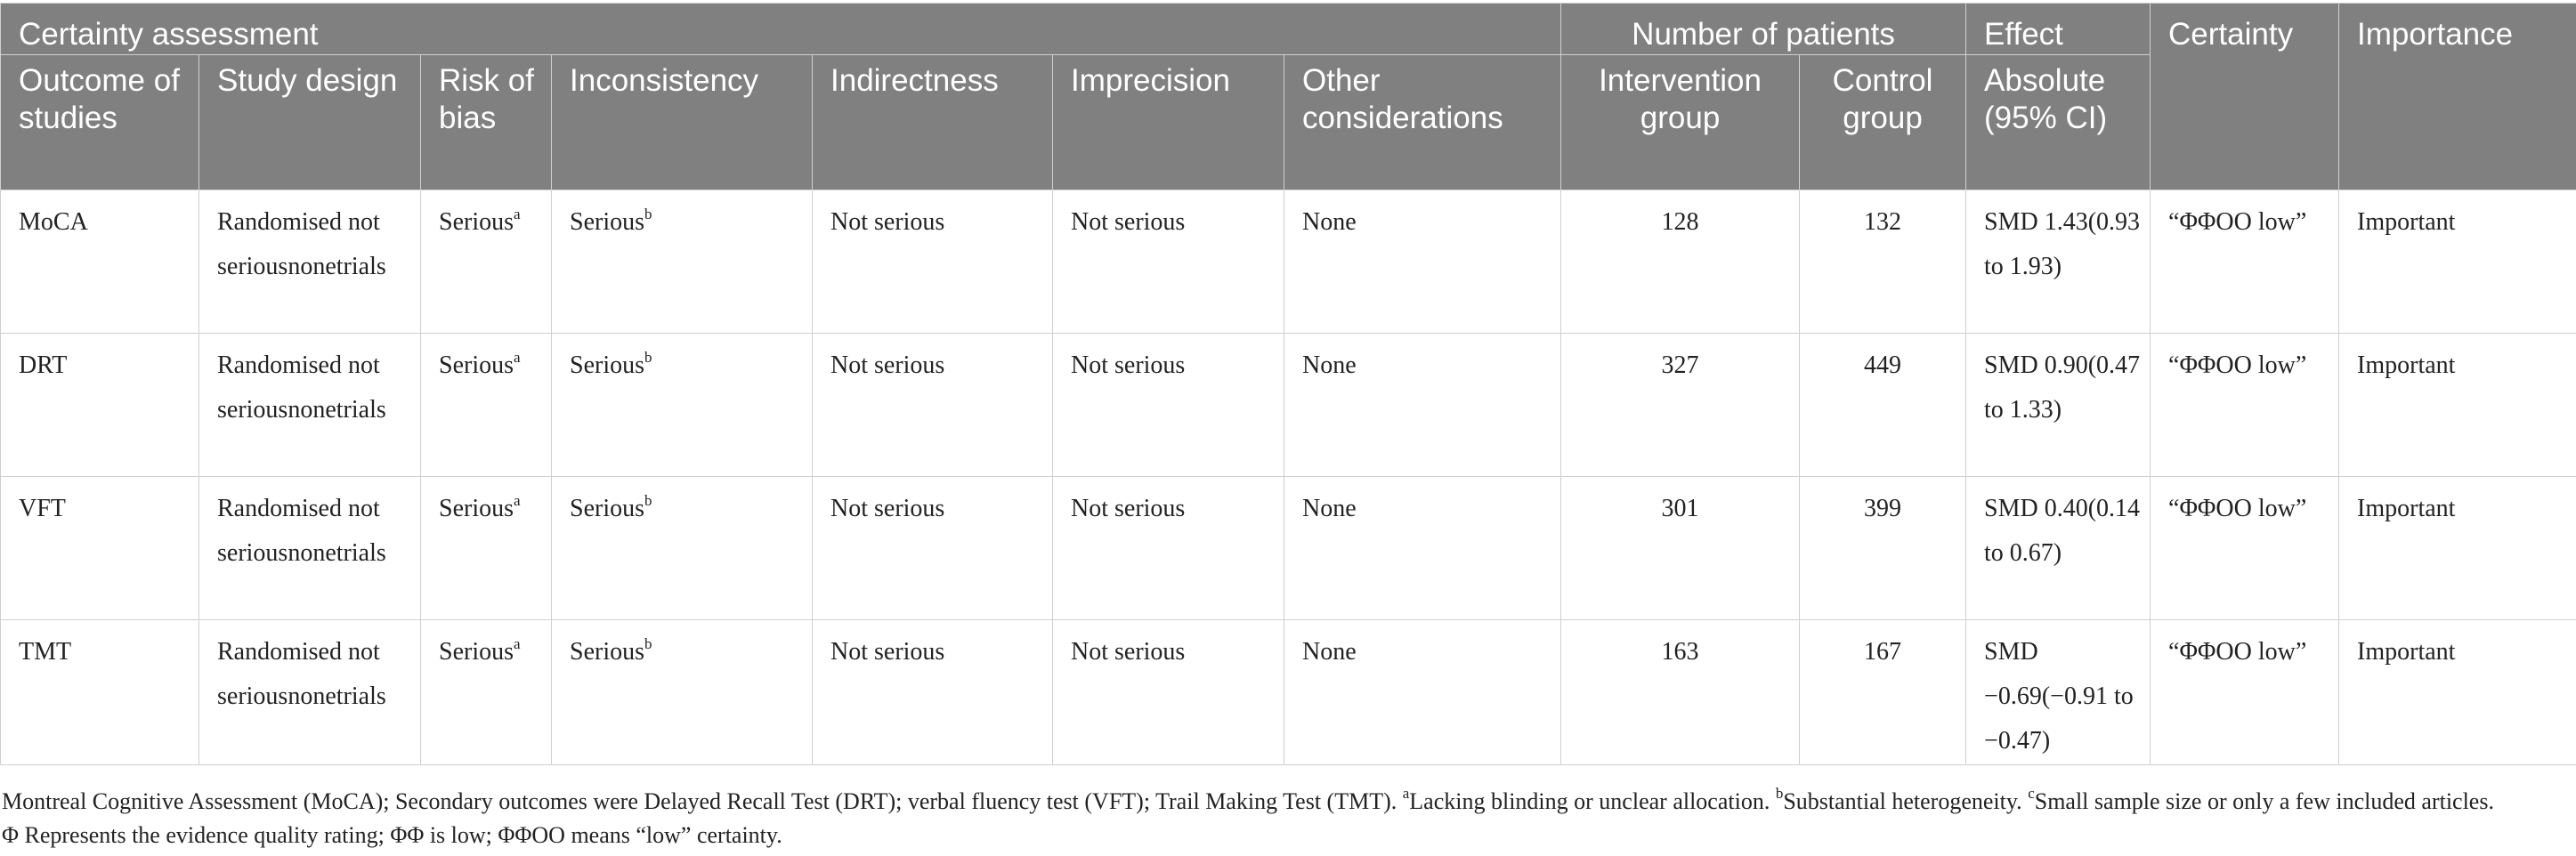  I want to click on header-risk-of-bias: Risk of bias, so click(486, 122).